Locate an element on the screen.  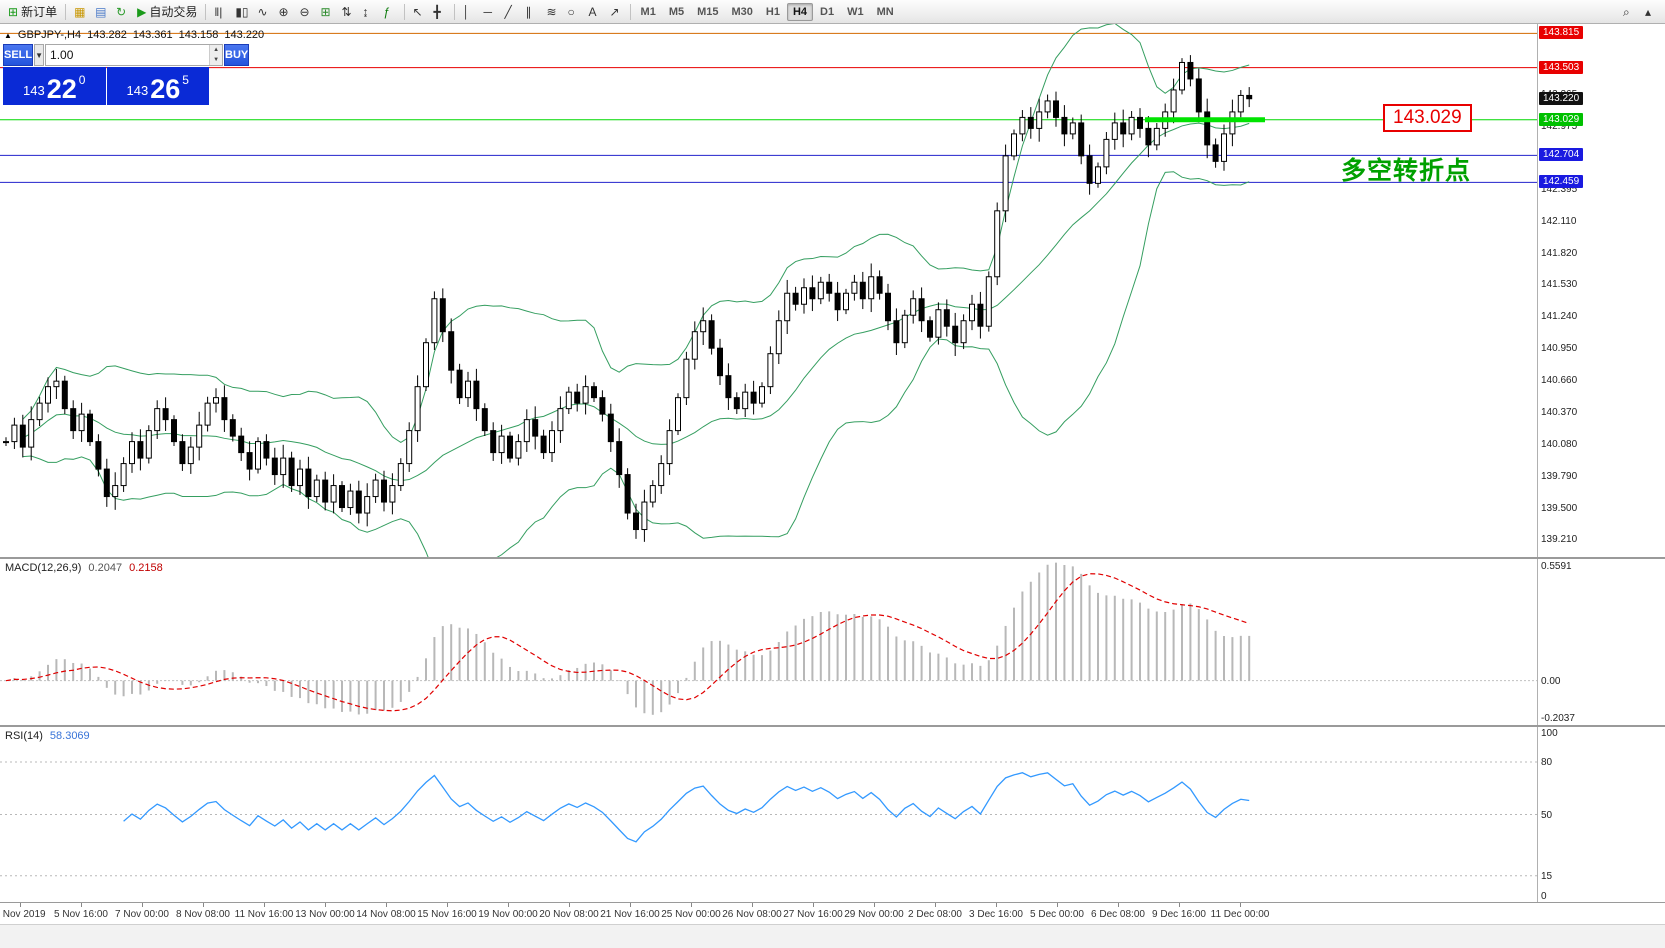
time-label: 21 Nov 16:00 is located at coordinates (630, 914).